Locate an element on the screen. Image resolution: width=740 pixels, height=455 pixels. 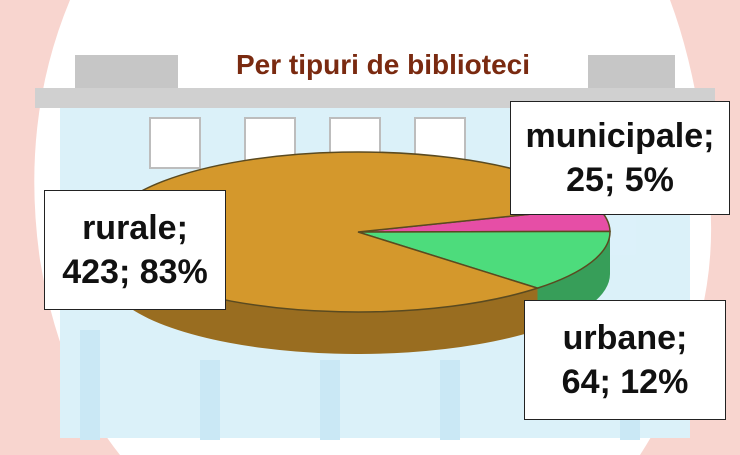
data-label: urbane; 64; 12% is located at coordinates (625, 360).